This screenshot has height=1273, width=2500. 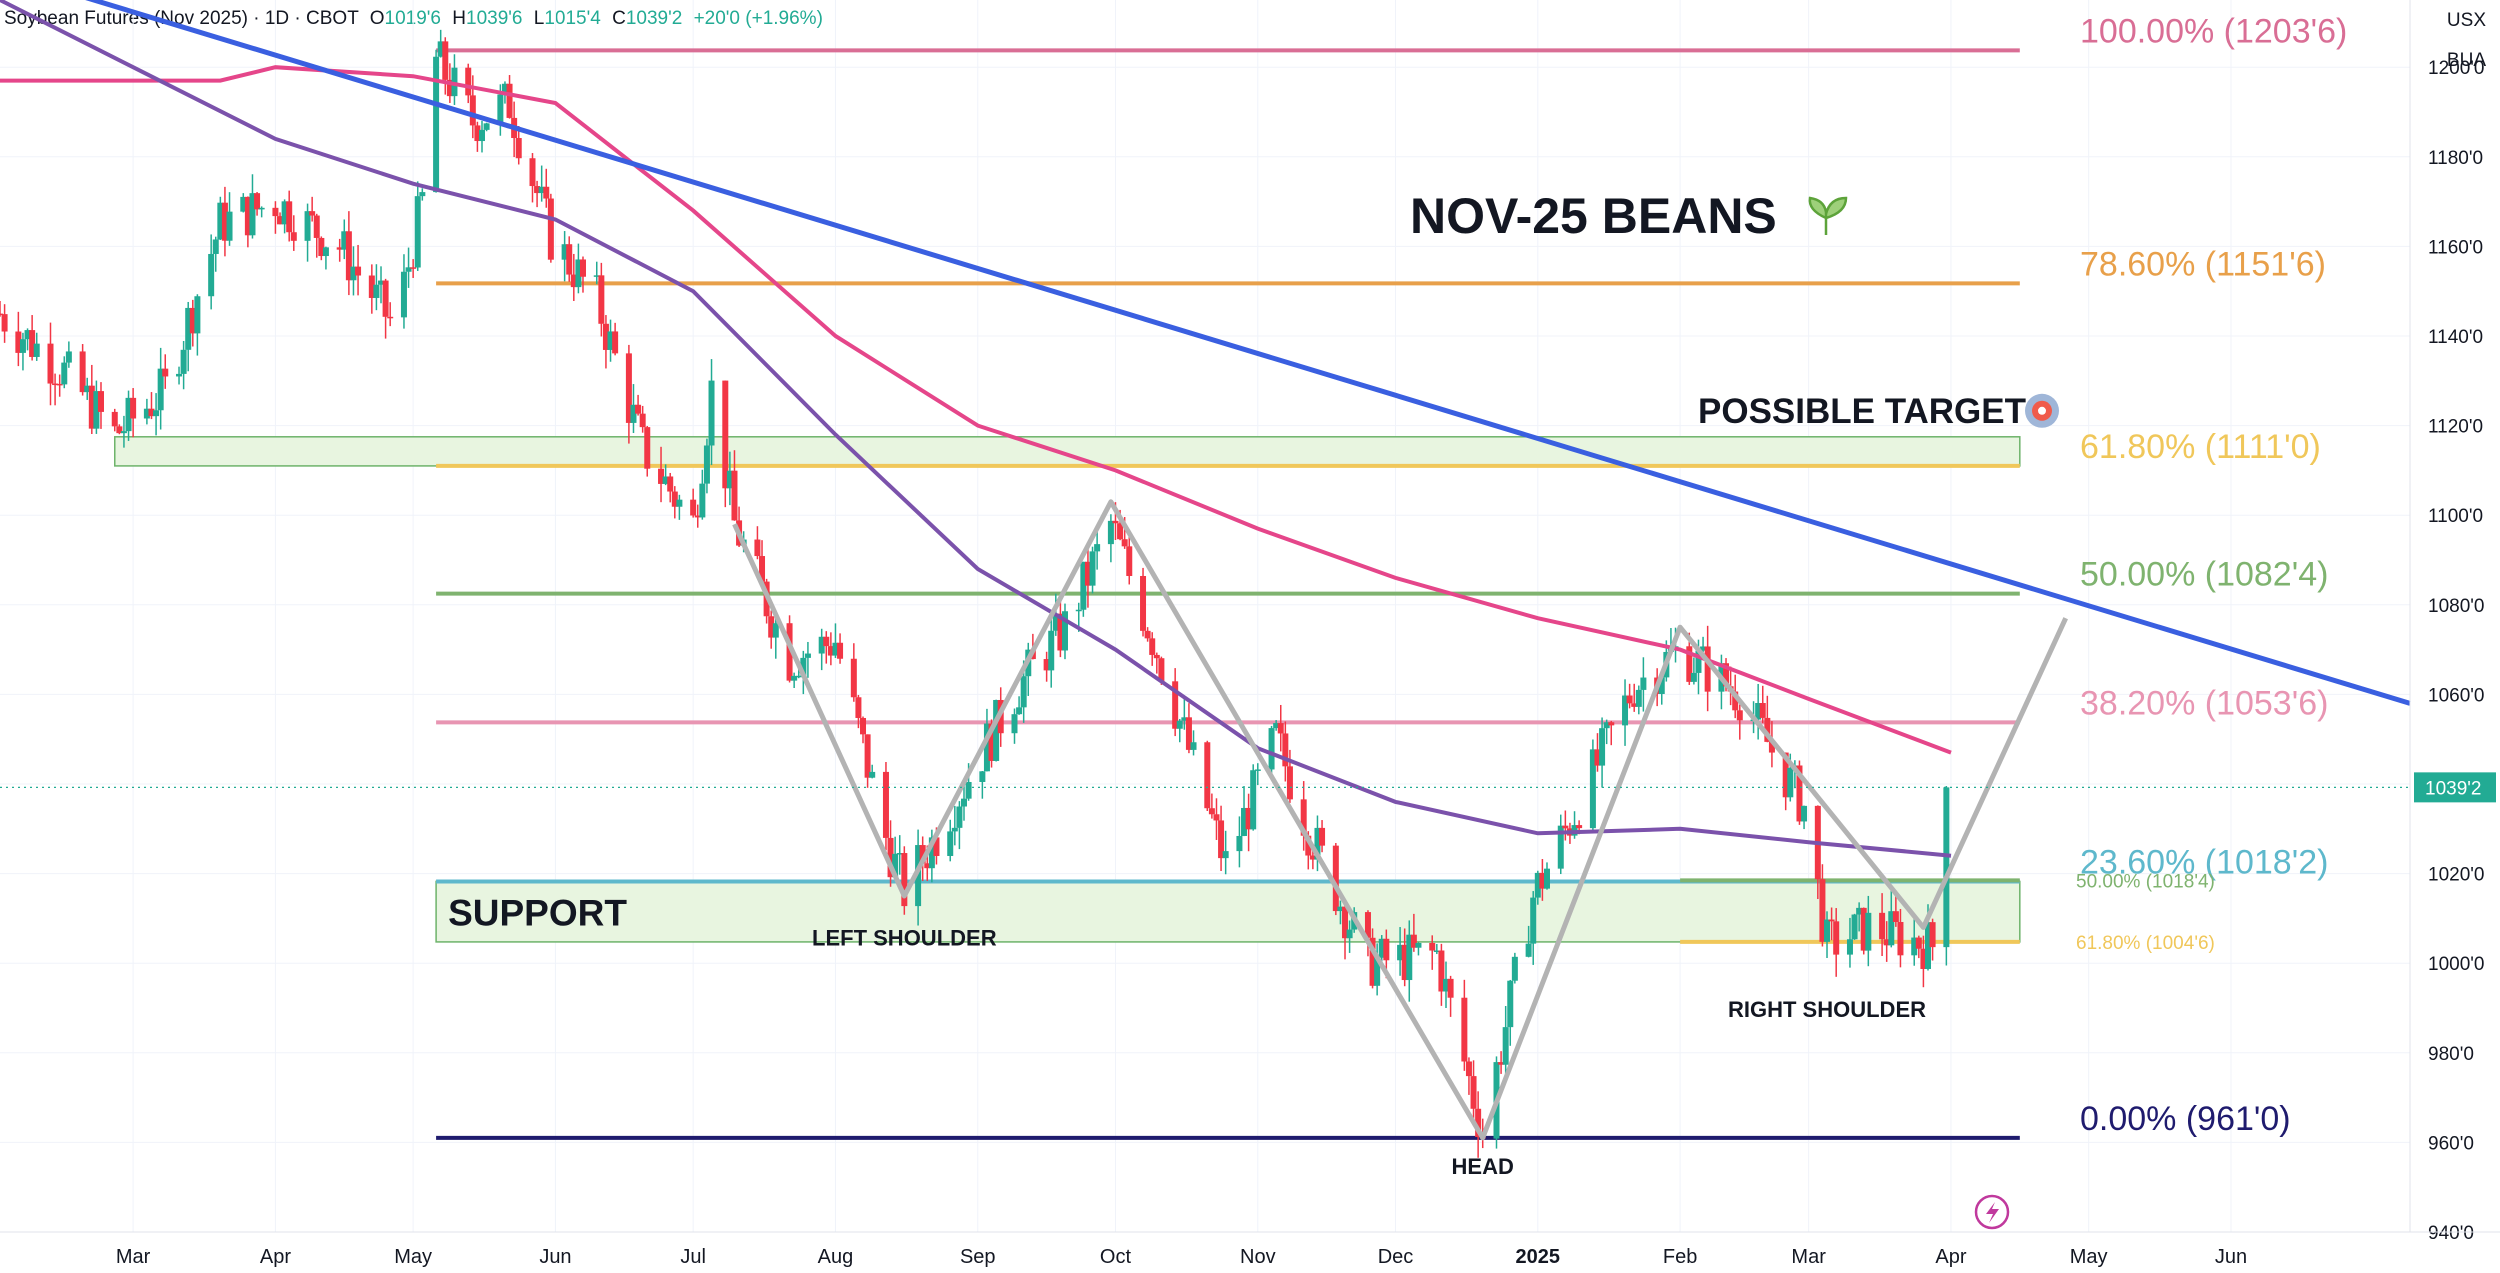 What do you see at coordinates (377, 18) in the screenshot?
I see `open-label: O` at bounding box center [377, 18].